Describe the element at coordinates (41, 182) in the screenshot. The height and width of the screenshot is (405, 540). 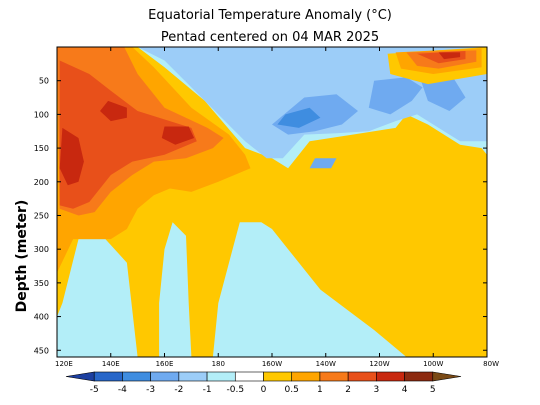
I see `y-tick-label: 200` at that location.